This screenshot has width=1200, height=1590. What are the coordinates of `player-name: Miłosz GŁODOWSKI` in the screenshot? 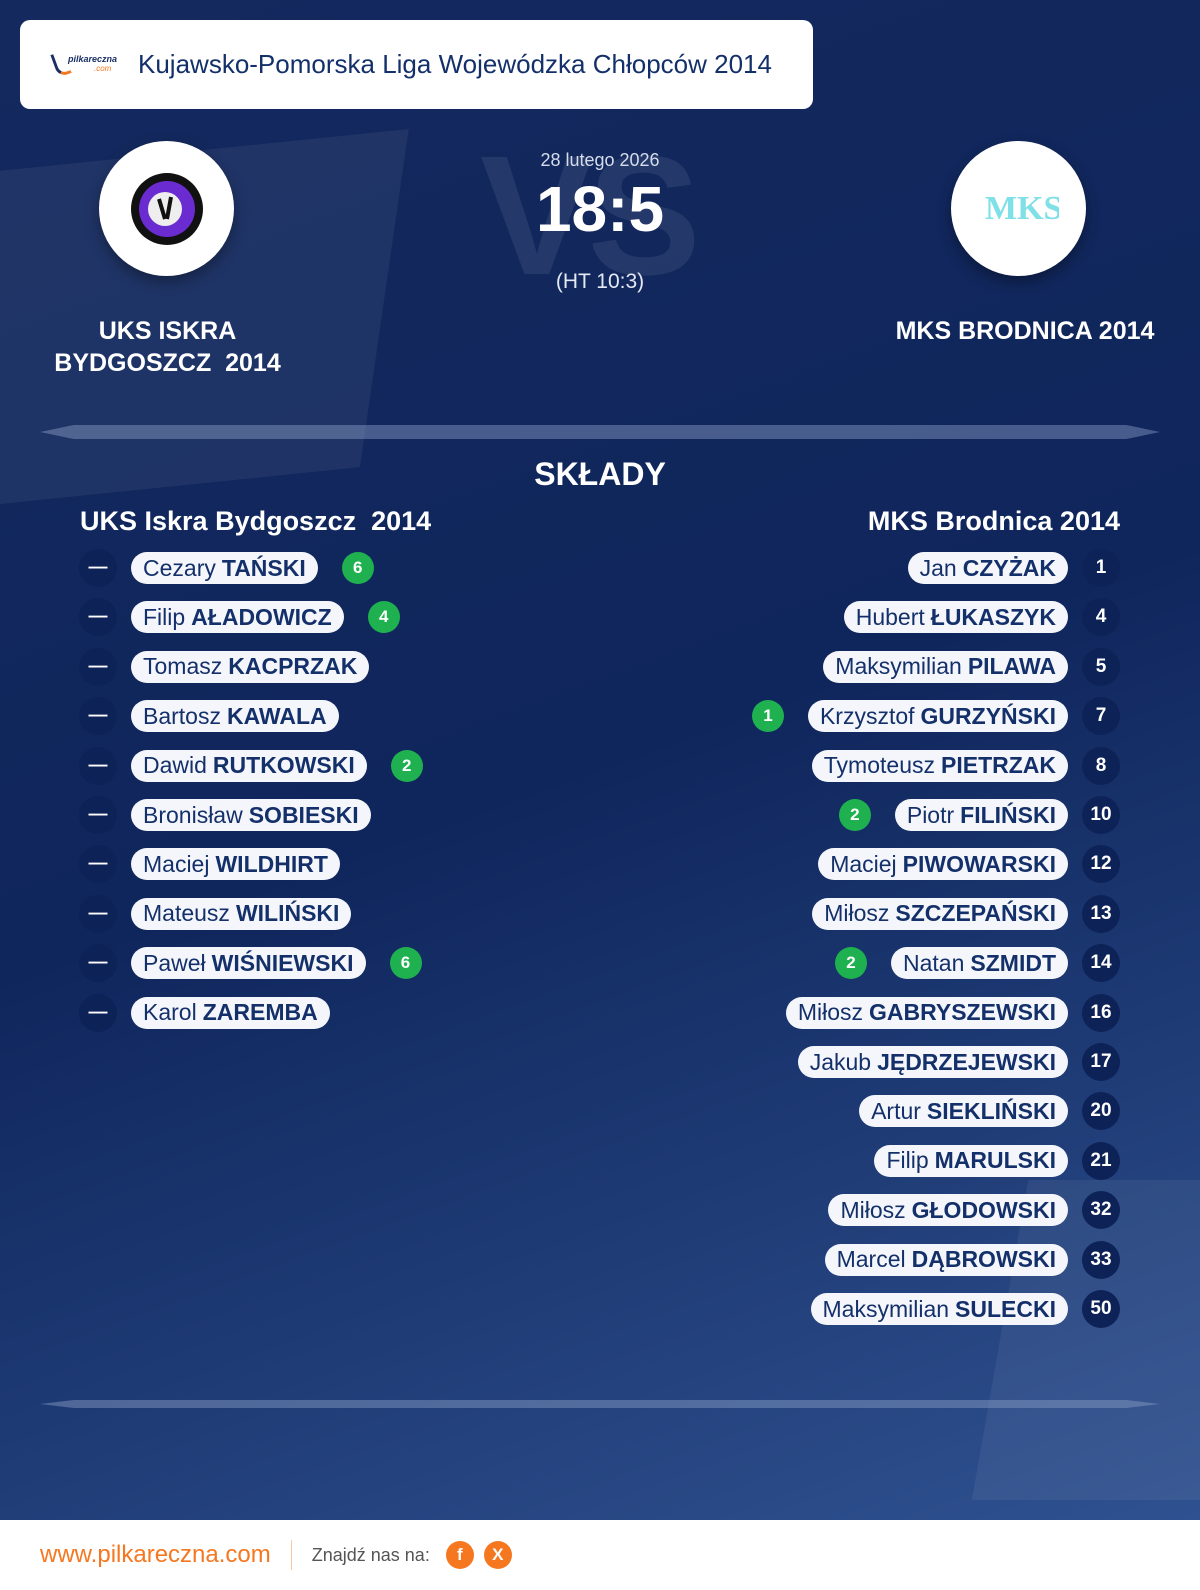 It's located at (948, 1210).